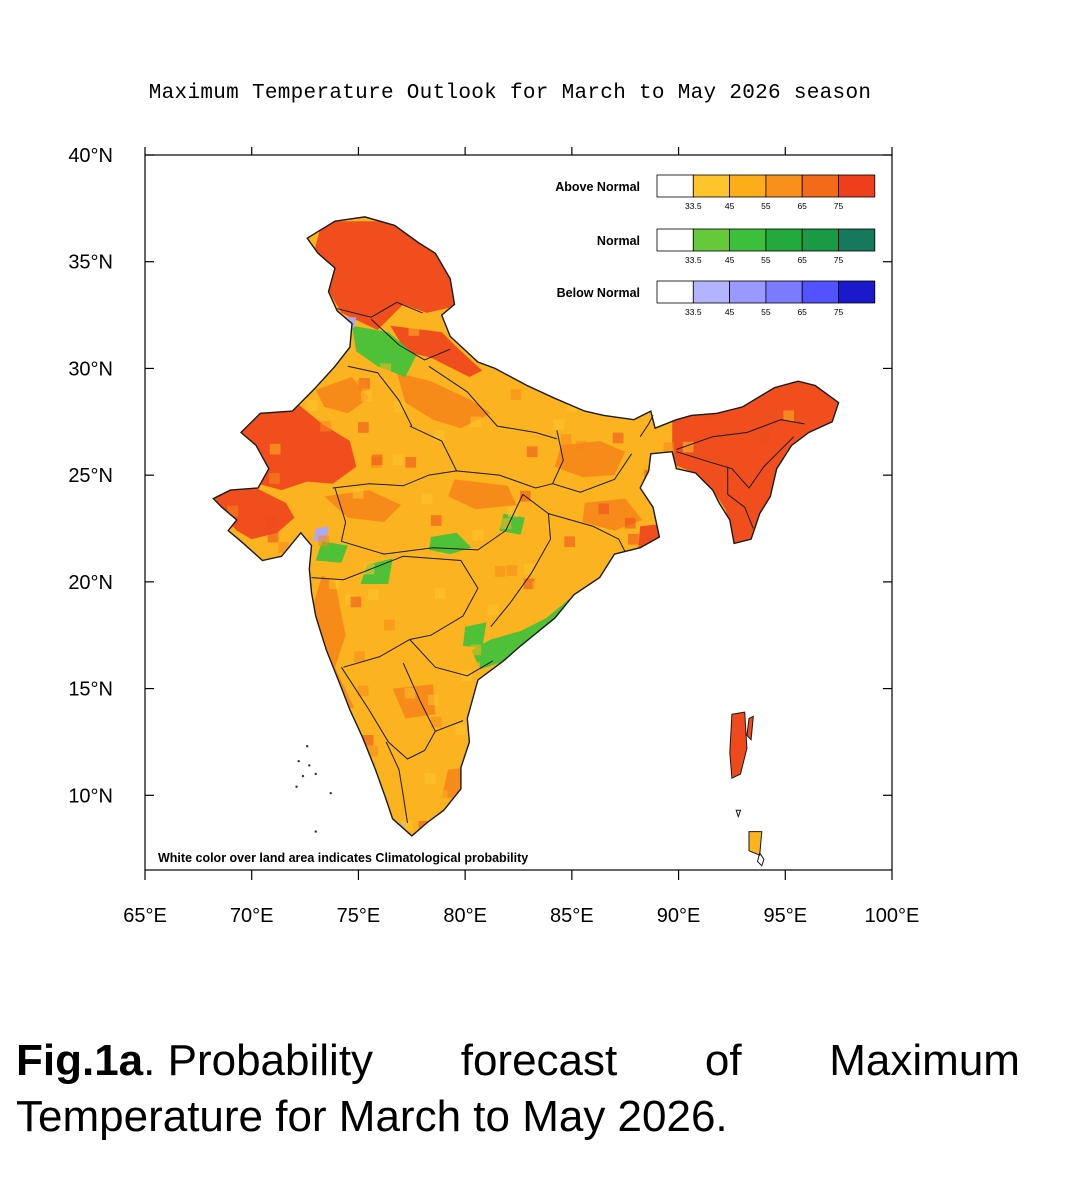 The width and height of the screenshot is (1080, 1200). I want to click on lon-label: 70°E, so click(252, 916).